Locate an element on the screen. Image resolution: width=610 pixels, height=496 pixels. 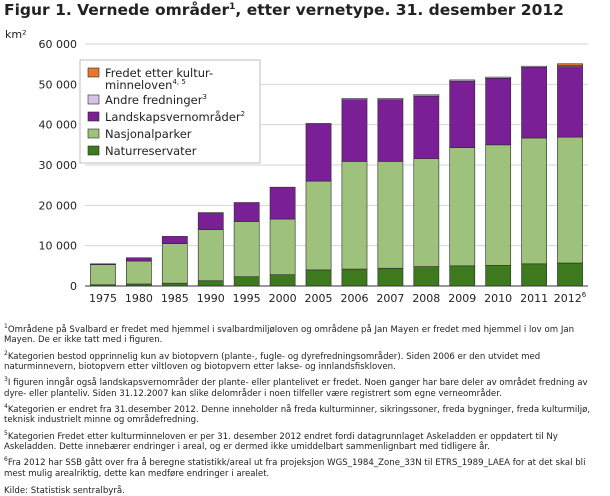
y-tick-label: 10 000 is located at coordinates (58, 246).